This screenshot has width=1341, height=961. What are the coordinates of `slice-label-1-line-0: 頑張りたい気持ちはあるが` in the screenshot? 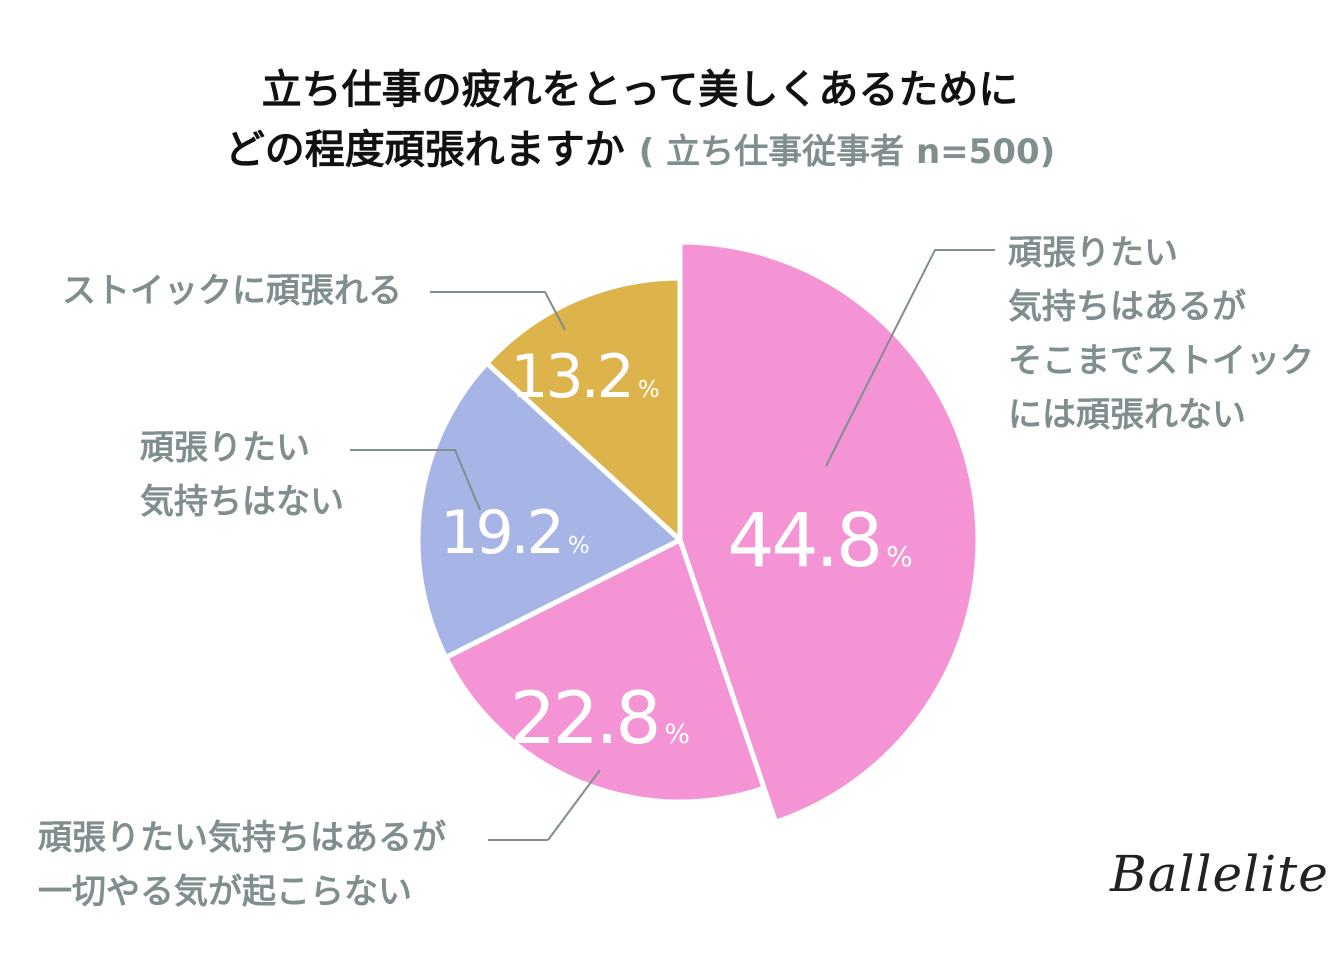 It's located at (242, 838).